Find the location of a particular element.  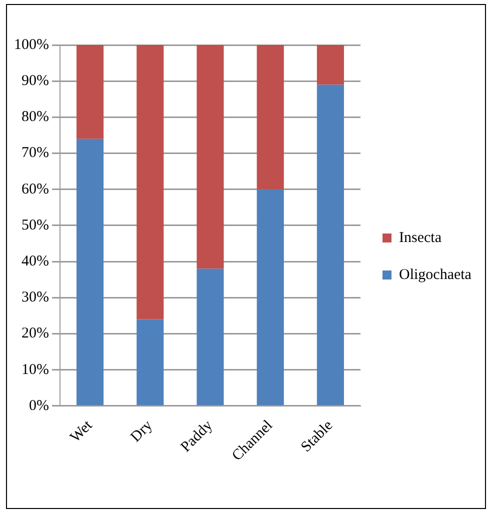

x-tick-label: Dry is located at coordinates (142, 431).